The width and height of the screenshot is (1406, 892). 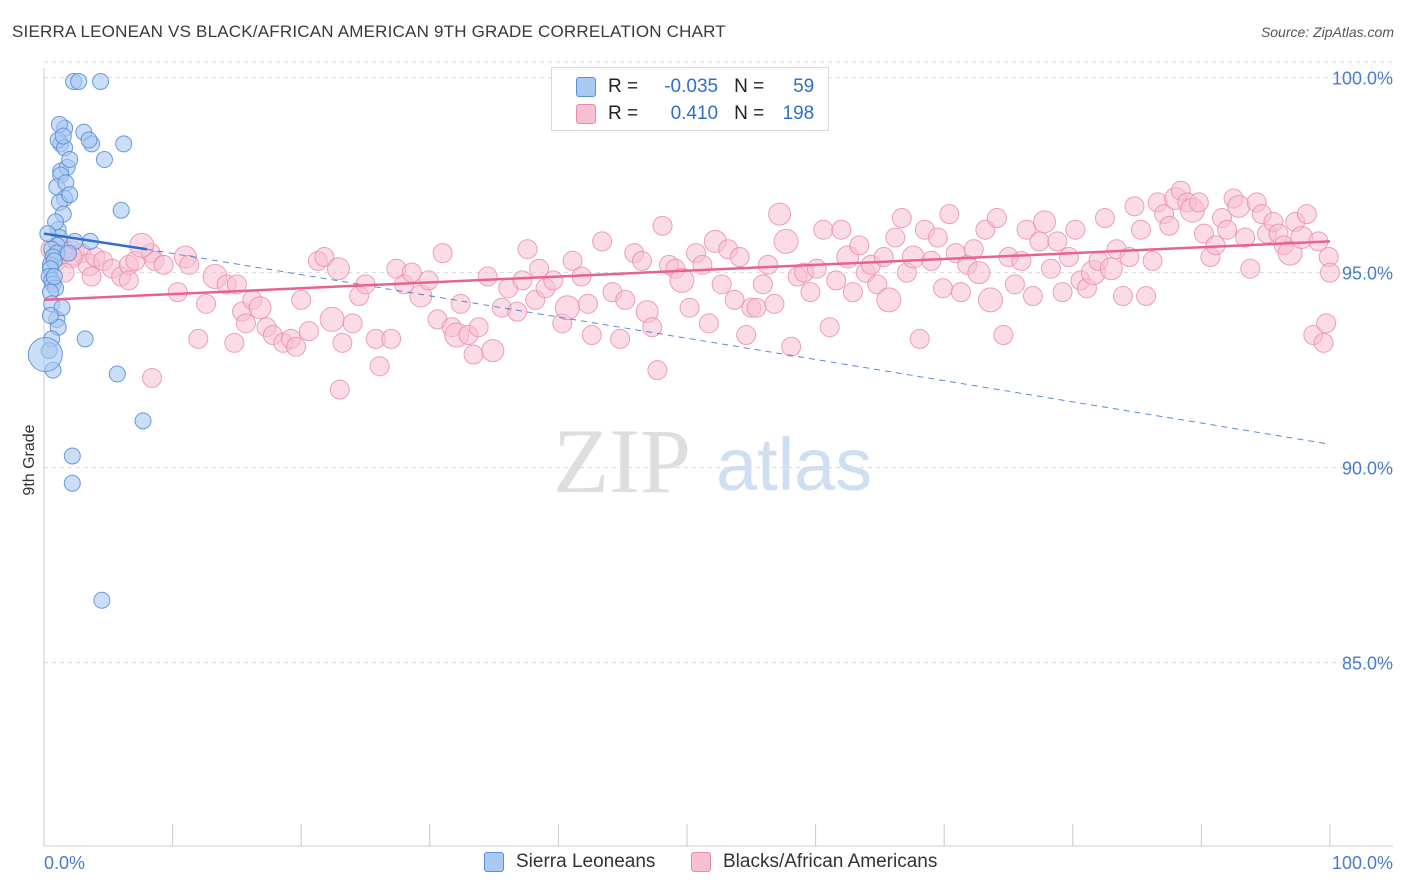 I want to click on y-tick-label: 95.0%, so click(x=1367, y=274).